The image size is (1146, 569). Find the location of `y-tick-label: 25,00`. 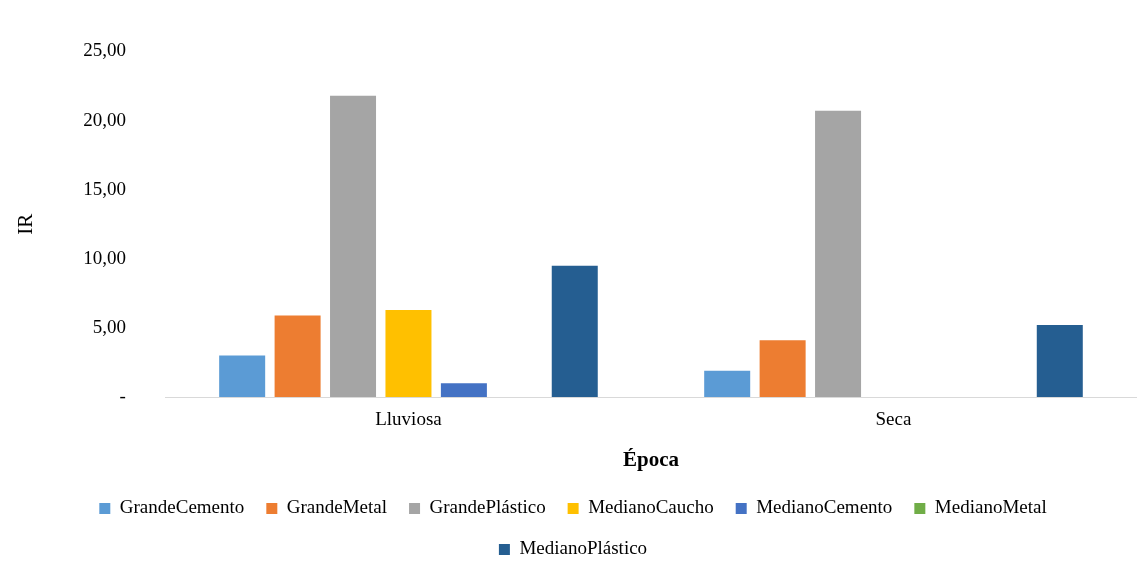

y-tick-label: 25,00 is located at coordinates (104, 50).